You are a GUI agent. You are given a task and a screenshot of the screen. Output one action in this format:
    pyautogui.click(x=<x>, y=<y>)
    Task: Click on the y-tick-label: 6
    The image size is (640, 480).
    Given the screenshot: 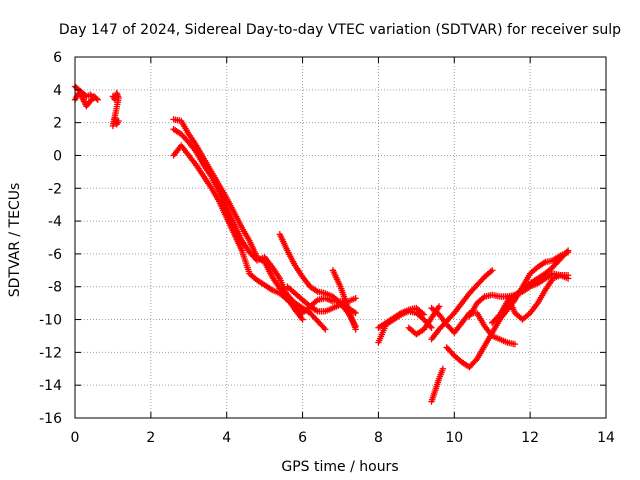 What is the action you would take?
    pyautogui.click(x=57, y=58)
    